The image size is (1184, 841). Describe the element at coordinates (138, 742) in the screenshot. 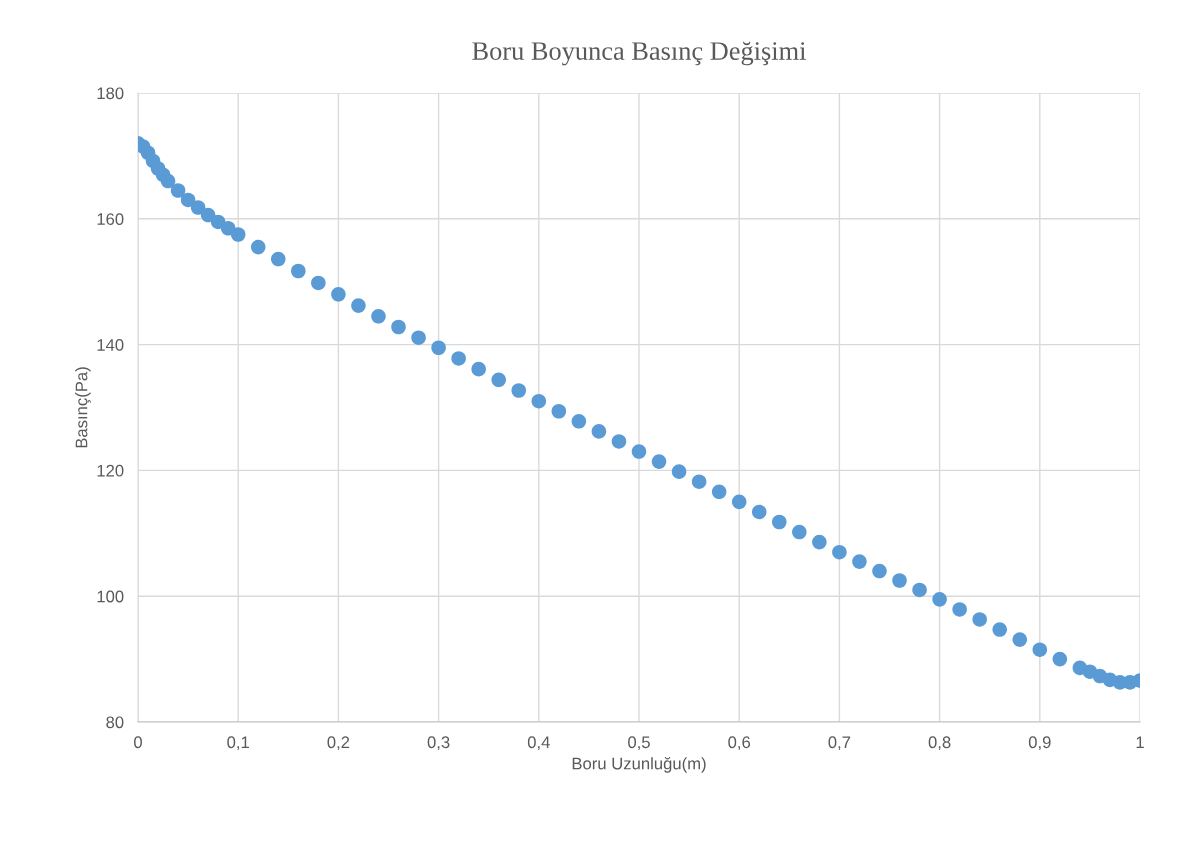

I see `x-tick-label: 0` at that location.